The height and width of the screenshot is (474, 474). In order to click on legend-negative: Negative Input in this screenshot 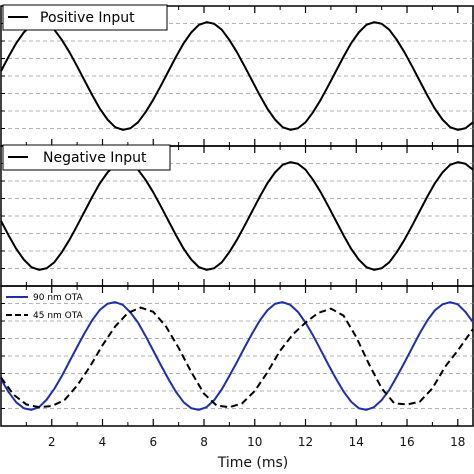, I will do `click(86, 157)`.